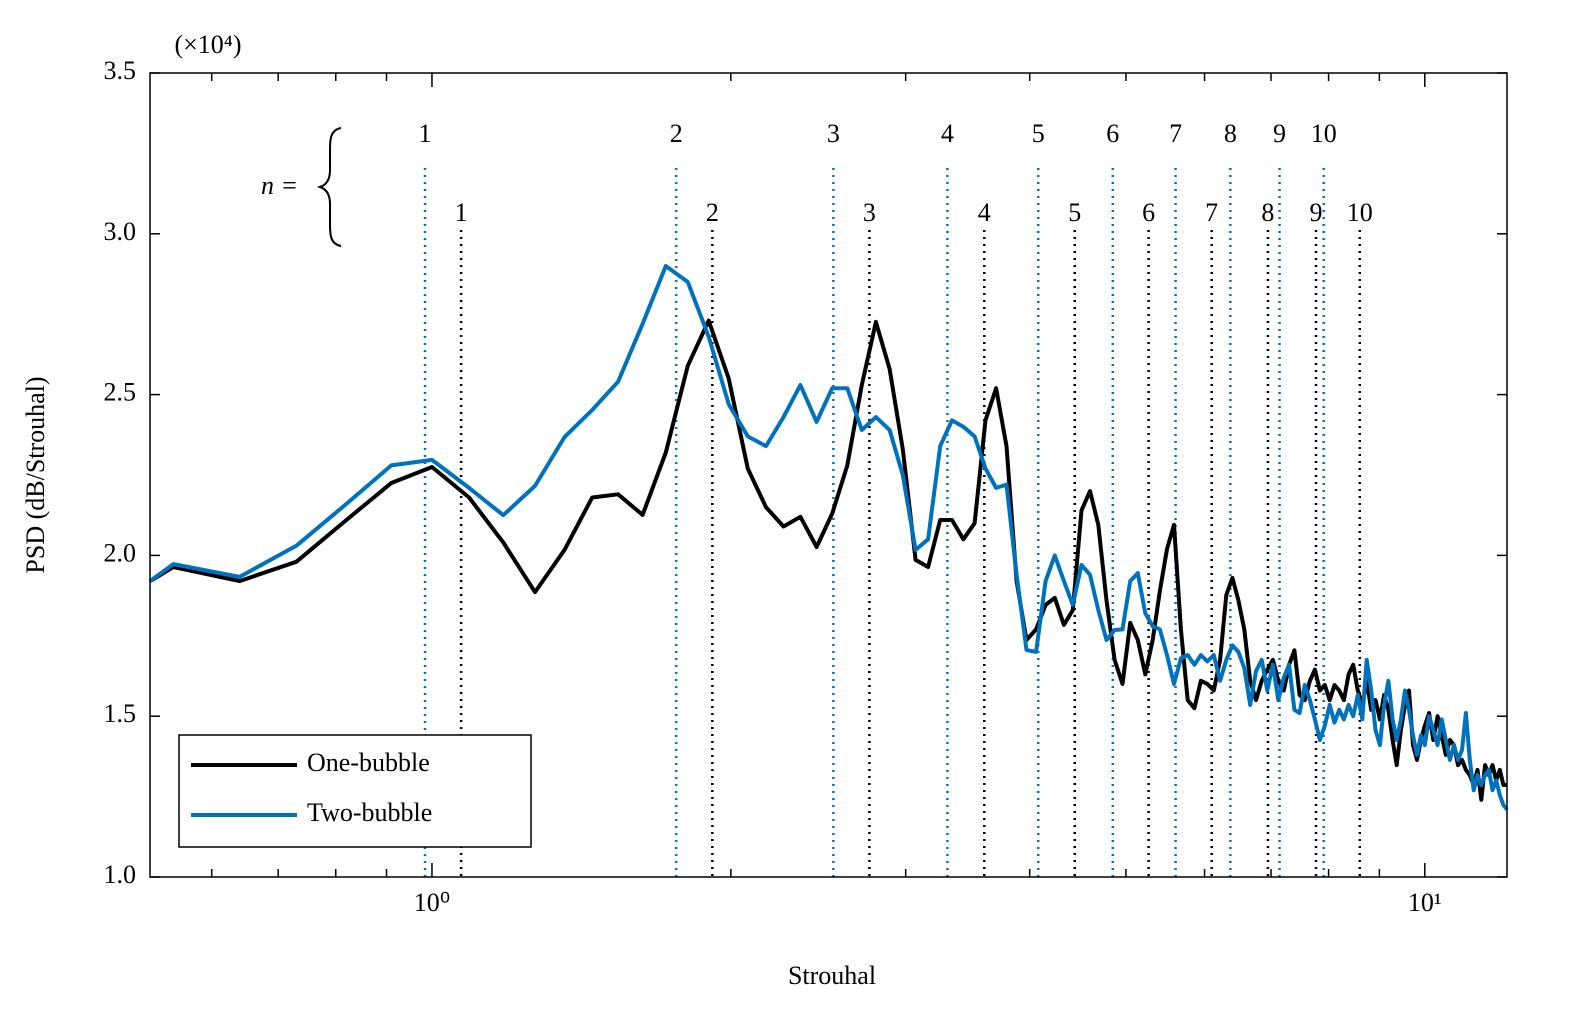 This screenshot has height=1027, width=1579. I want to click on legend-label: One-bubble, so click(368, 762).